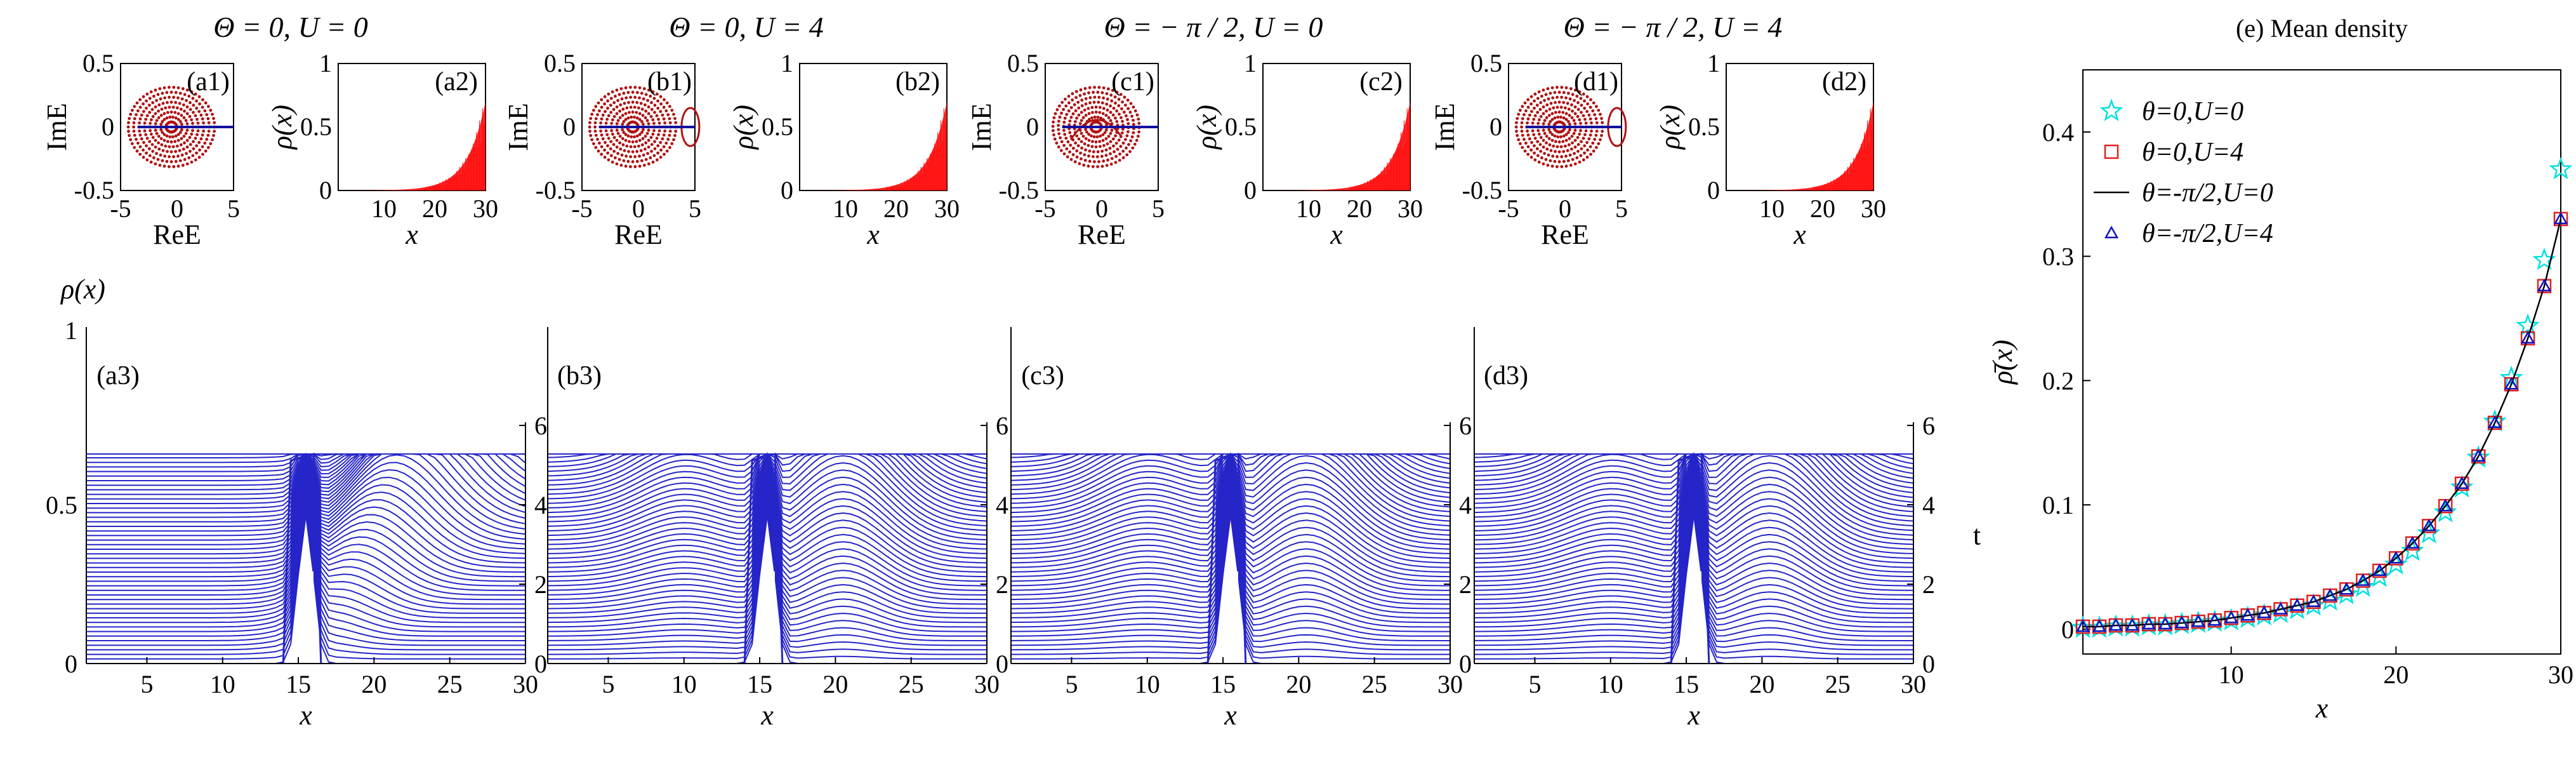 The width and height of the screenshot is (2576, 781). What do you see at coordinates (2192, 111) in the screenshot?
I see `legend-label: θ=0,U=0` at bounding box center [2192, 111].